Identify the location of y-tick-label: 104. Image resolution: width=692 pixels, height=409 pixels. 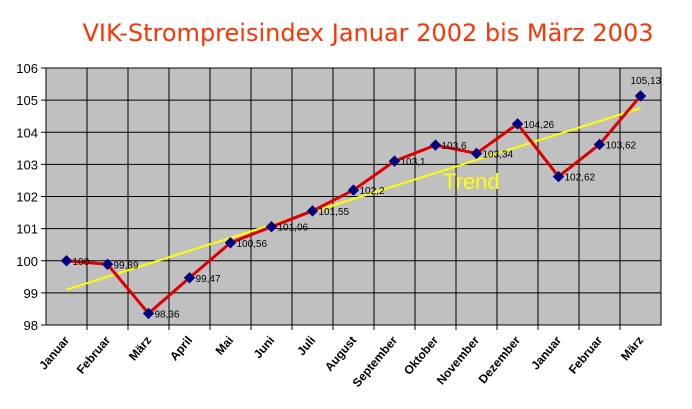
(27, 132).